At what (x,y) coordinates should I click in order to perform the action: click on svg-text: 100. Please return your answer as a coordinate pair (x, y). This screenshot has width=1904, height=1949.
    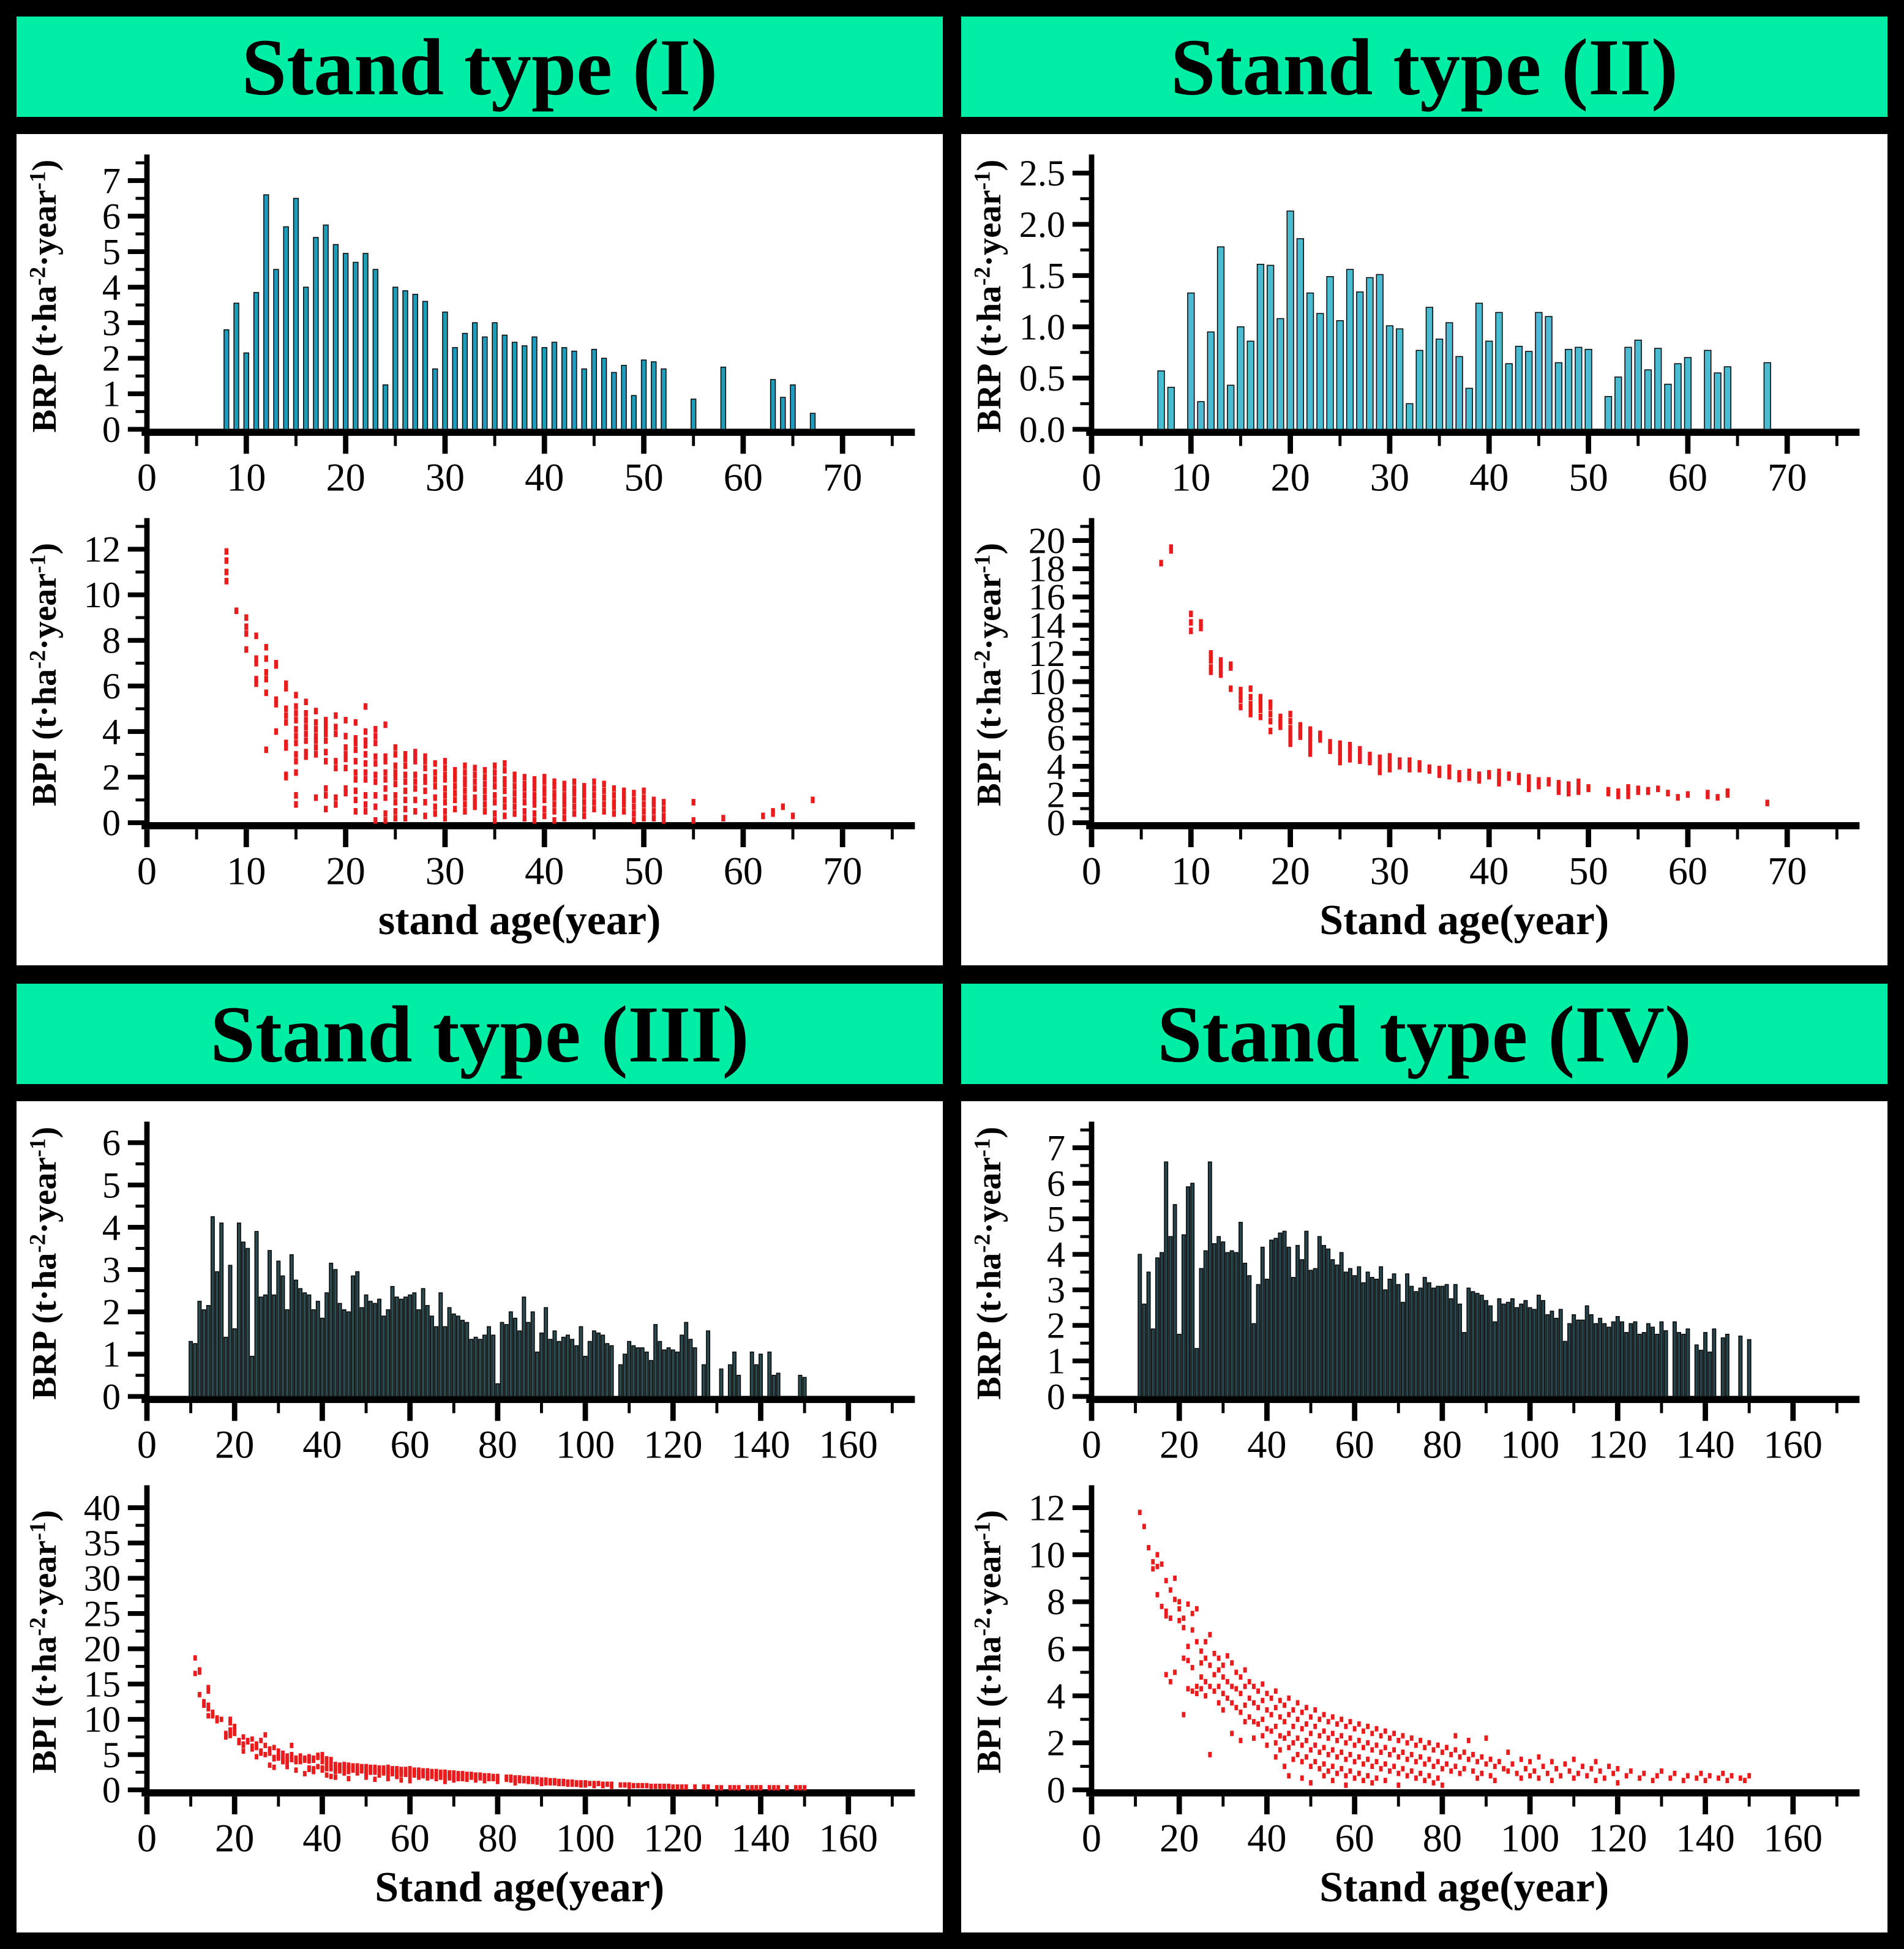
    Looking at the image, I should click on (585, 1838).